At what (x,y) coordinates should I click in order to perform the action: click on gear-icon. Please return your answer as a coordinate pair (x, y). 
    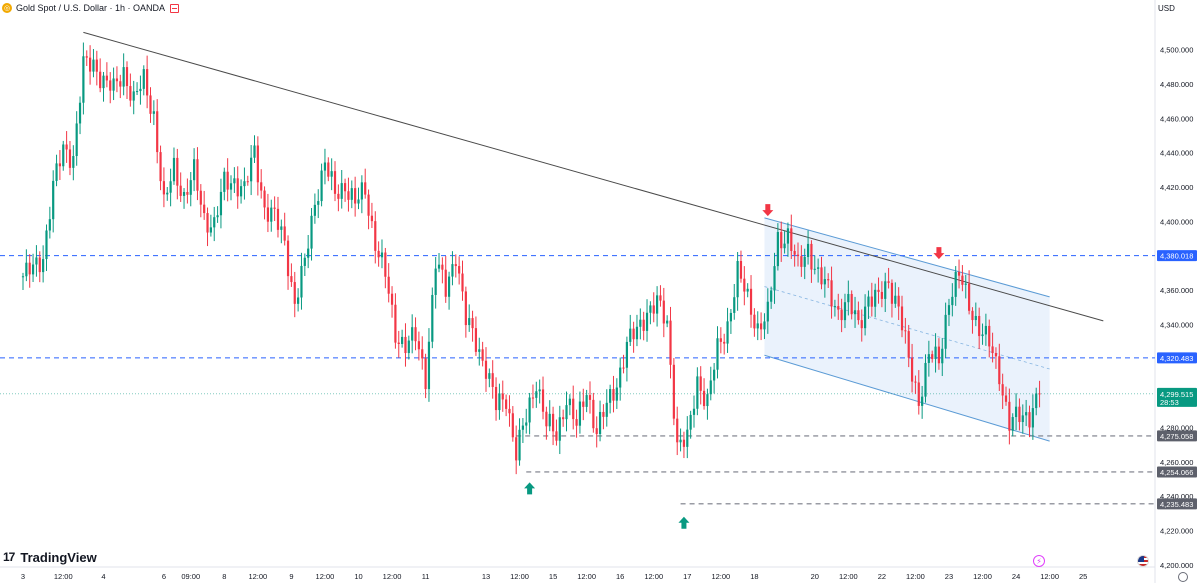
    Looking at the image, I should click on (1183, 577).